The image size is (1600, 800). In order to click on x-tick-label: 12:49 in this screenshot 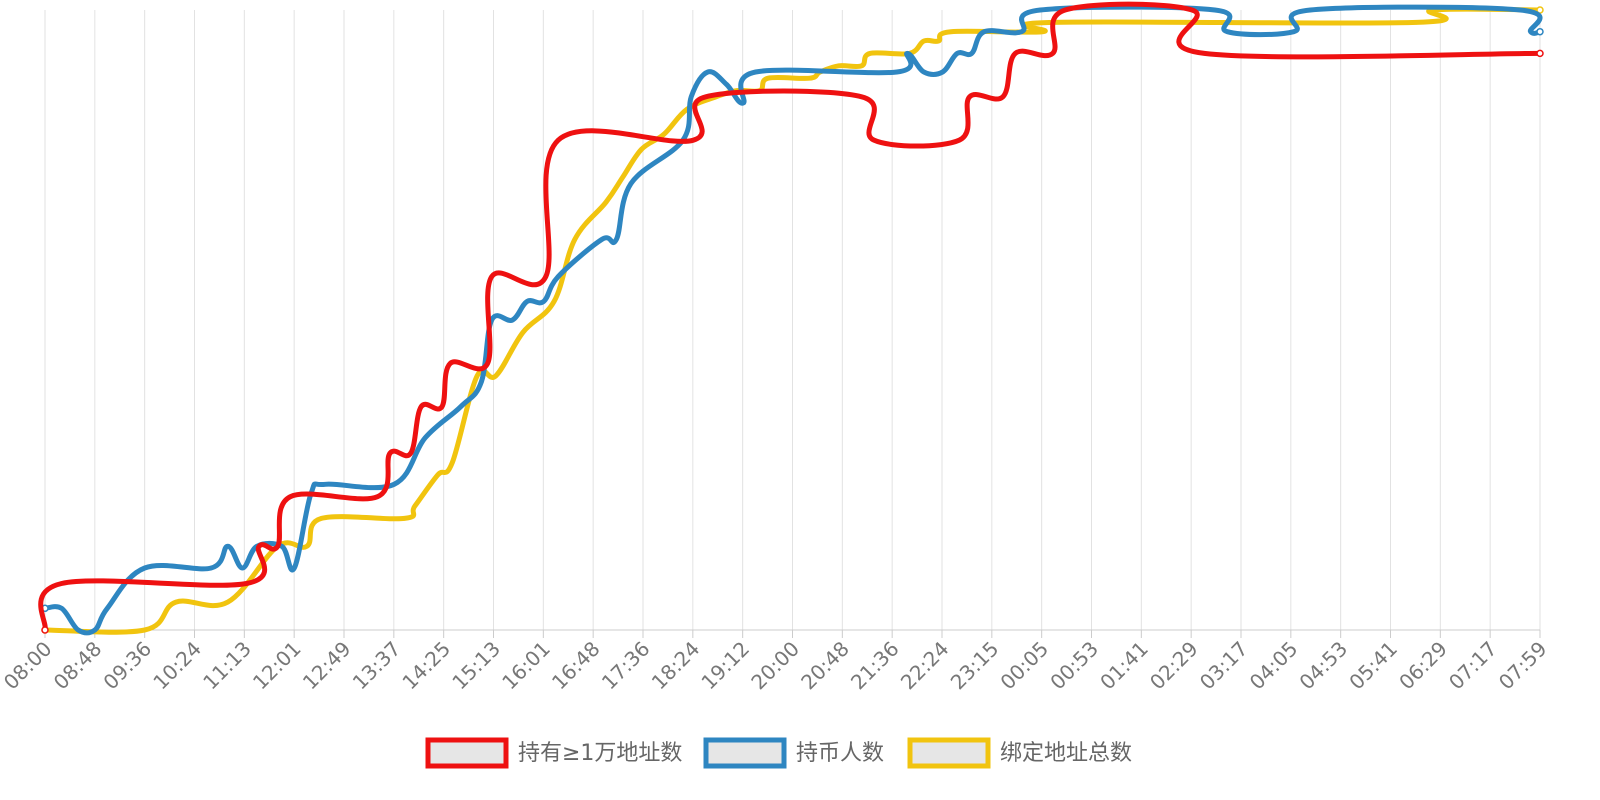, I will do `click(327, 666)`.